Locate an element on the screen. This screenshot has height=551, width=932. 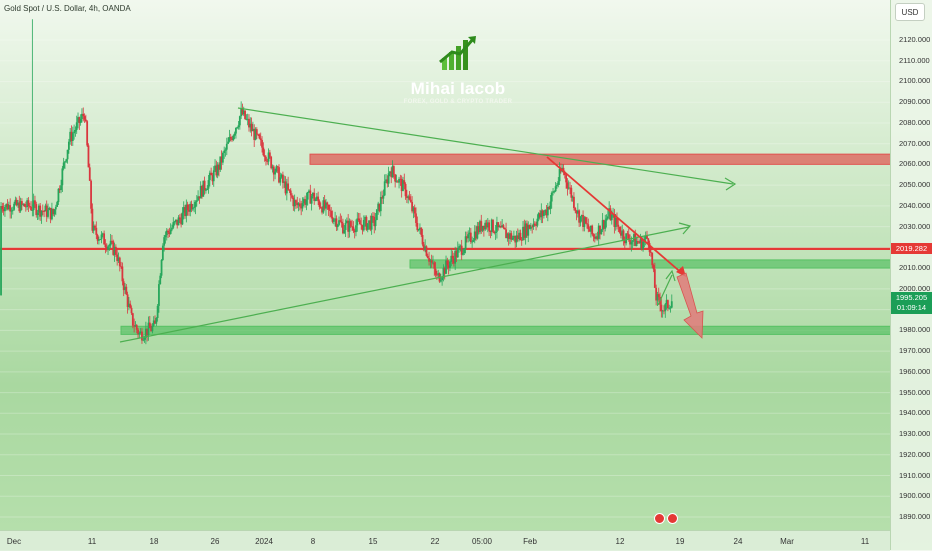
last-price: 1995.205 is located at coordinates (911, 297).